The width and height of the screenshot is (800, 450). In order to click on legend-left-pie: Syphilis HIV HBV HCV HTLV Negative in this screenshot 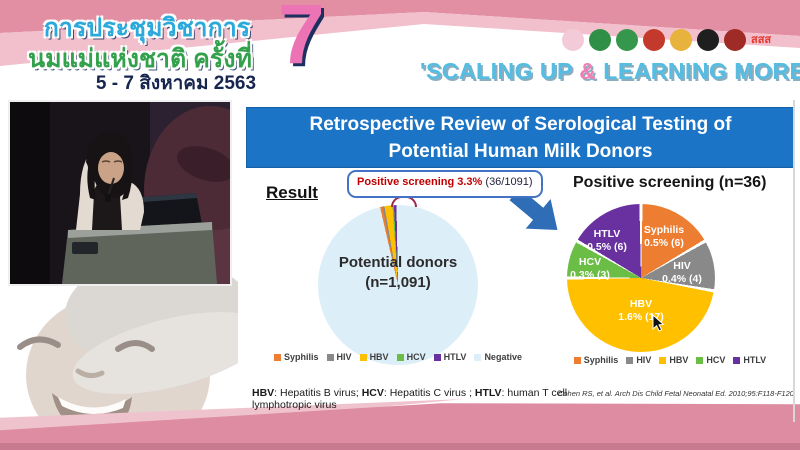, I will do `click(398, 357)`.